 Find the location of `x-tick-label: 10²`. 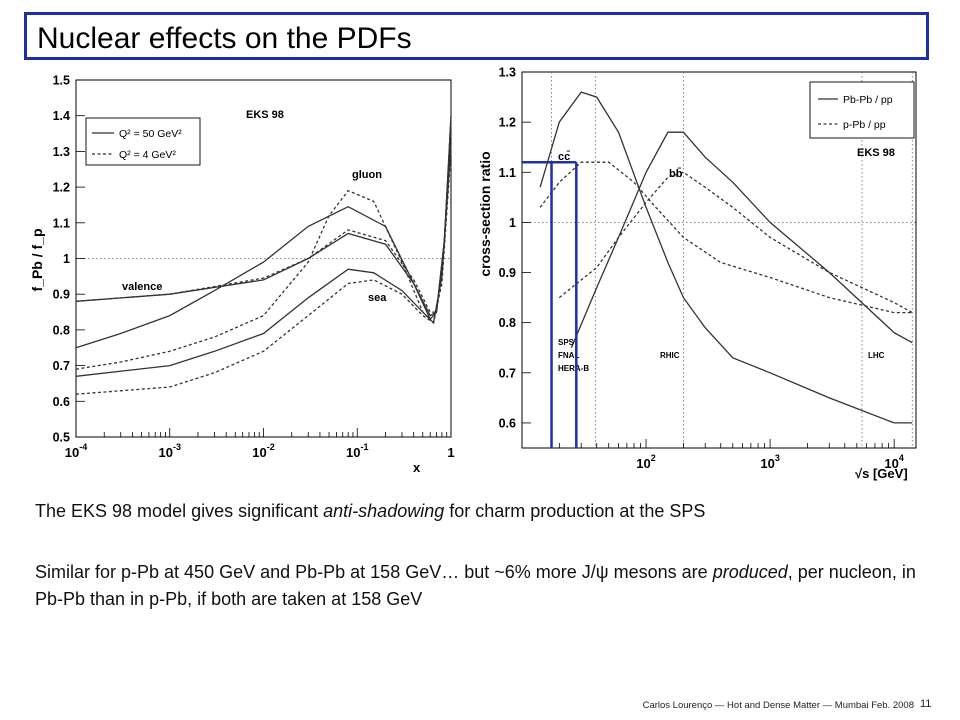

x-tick-label: 10² is located at coordinates (645, 462).